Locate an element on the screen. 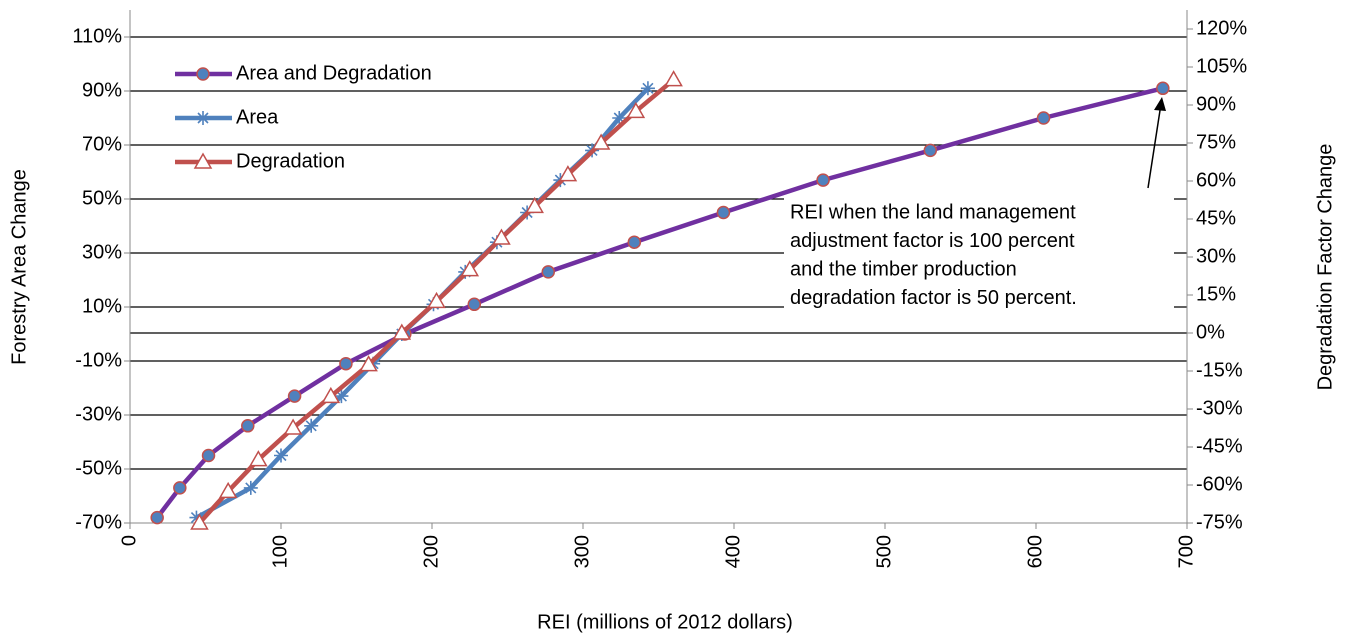  annotation-bg is located at coordinates (979, 256).